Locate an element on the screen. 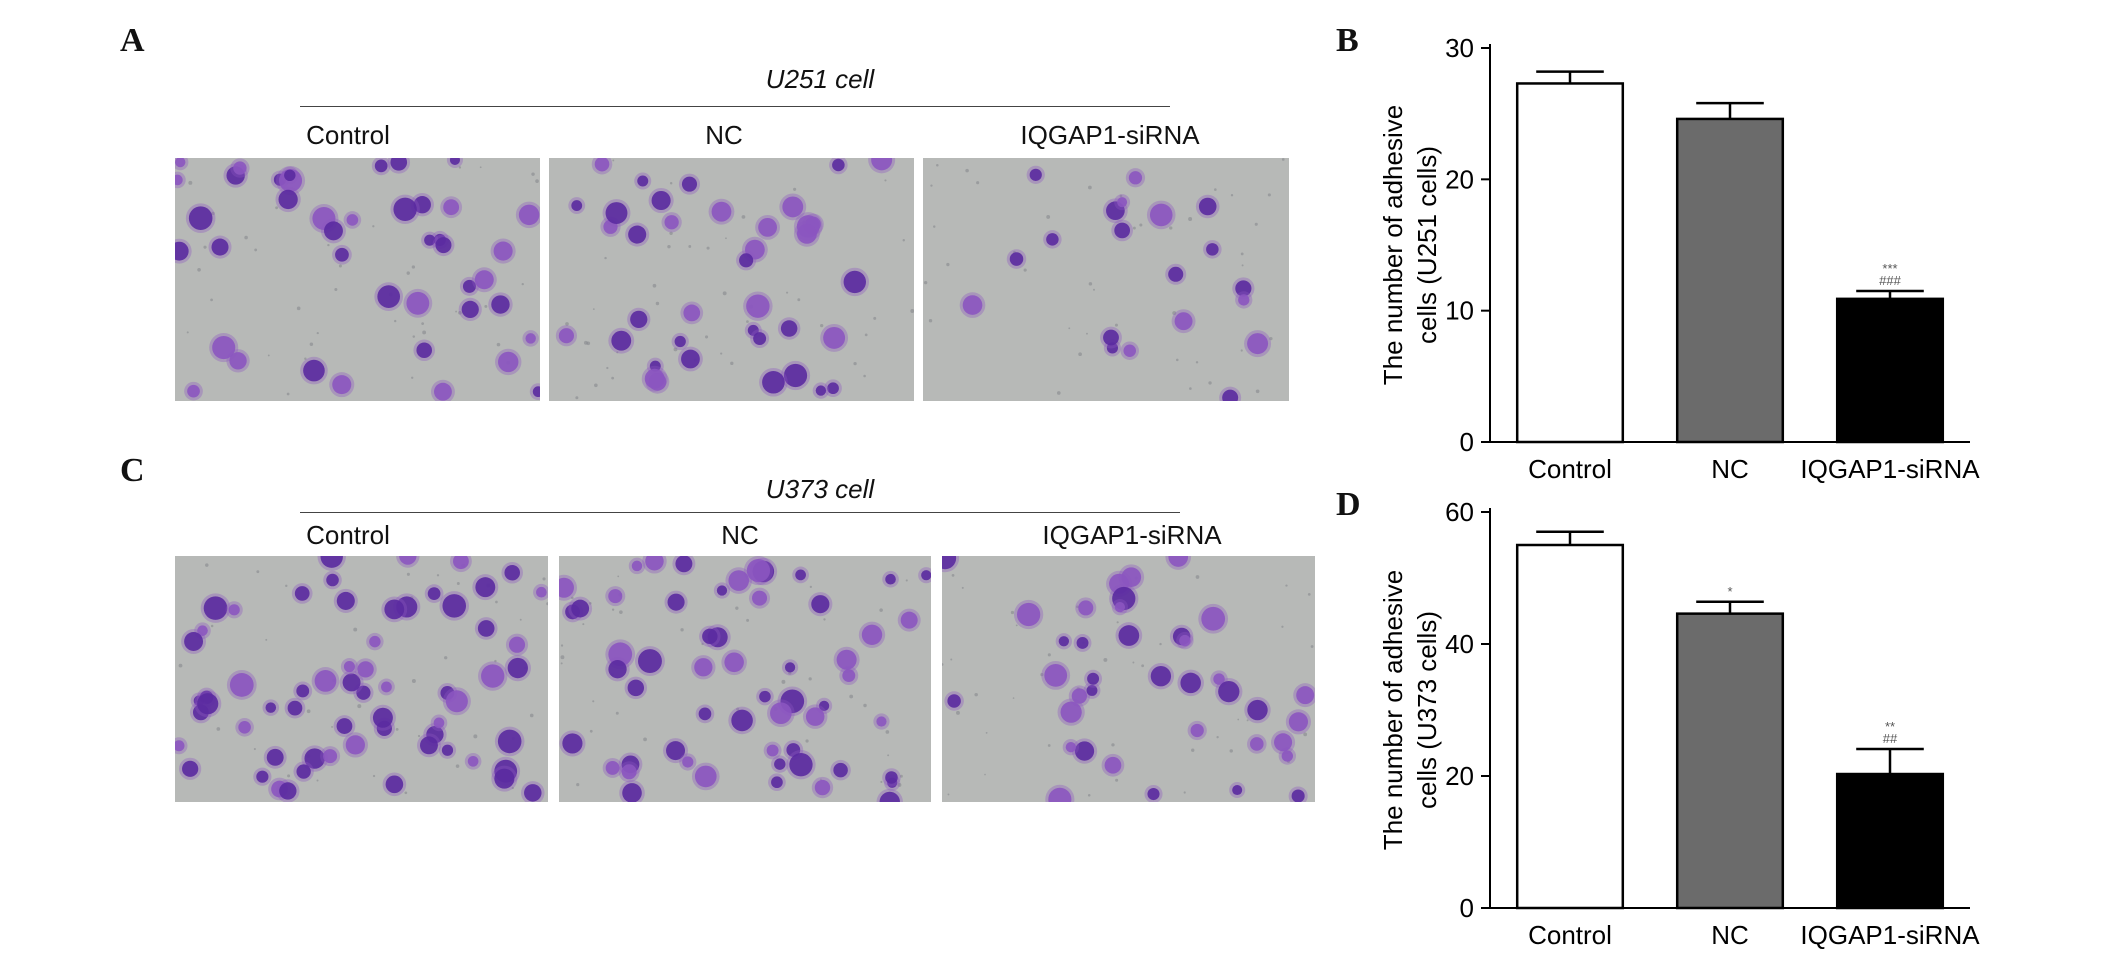  panel-letter-d: D is located at coordinates (1348, 504).